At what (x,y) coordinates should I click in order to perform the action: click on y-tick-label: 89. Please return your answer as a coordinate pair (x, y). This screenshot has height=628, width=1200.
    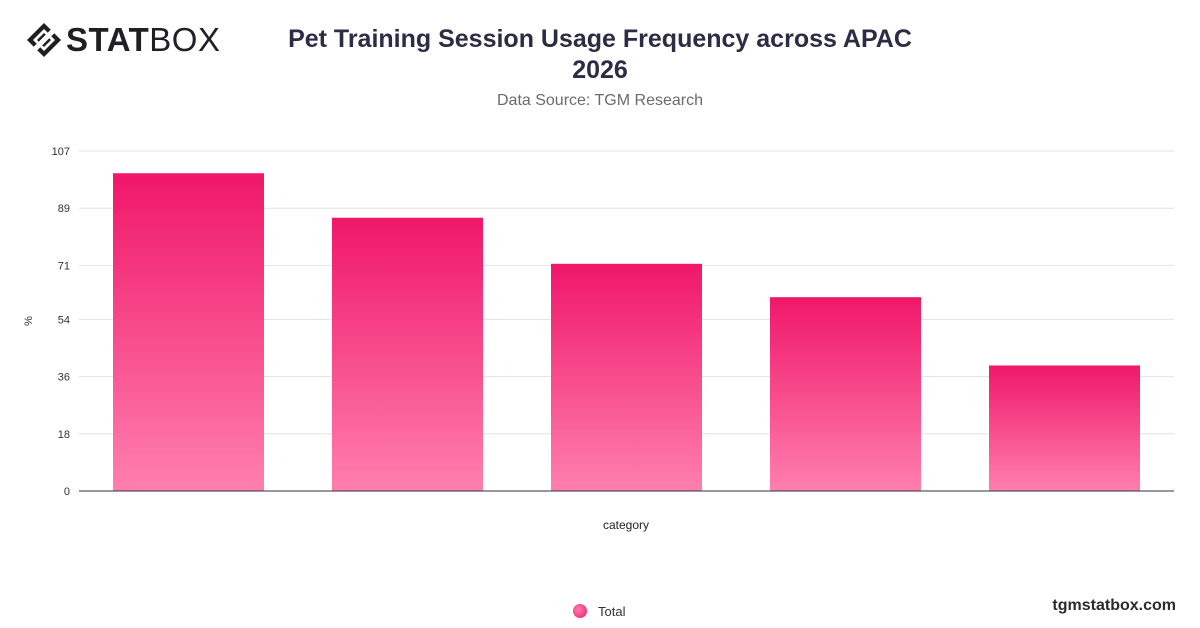
    Looking at the image, I should click on (64, 209).